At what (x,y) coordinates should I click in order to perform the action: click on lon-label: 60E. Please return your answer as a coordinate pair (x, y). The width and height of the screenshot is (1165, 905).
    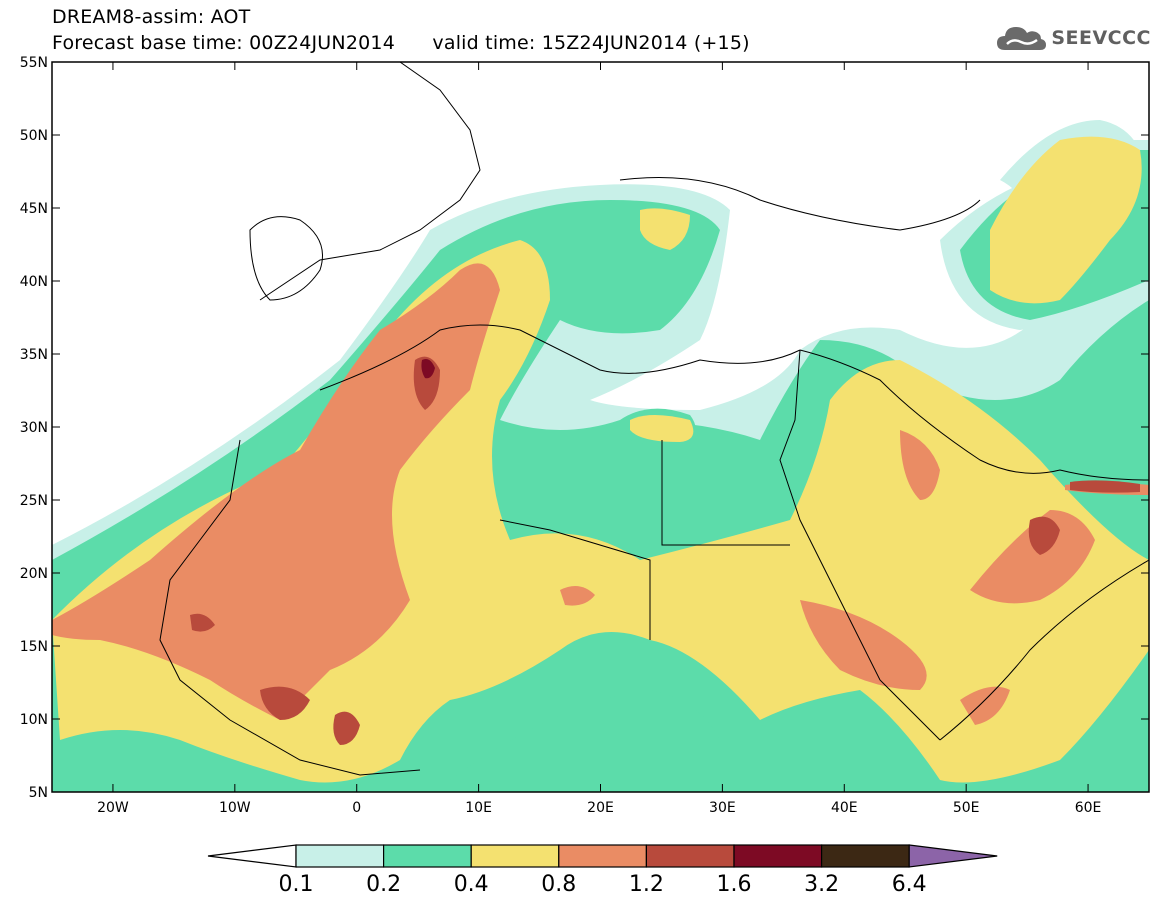
    Looking at the image, I should click on (1088, 808).